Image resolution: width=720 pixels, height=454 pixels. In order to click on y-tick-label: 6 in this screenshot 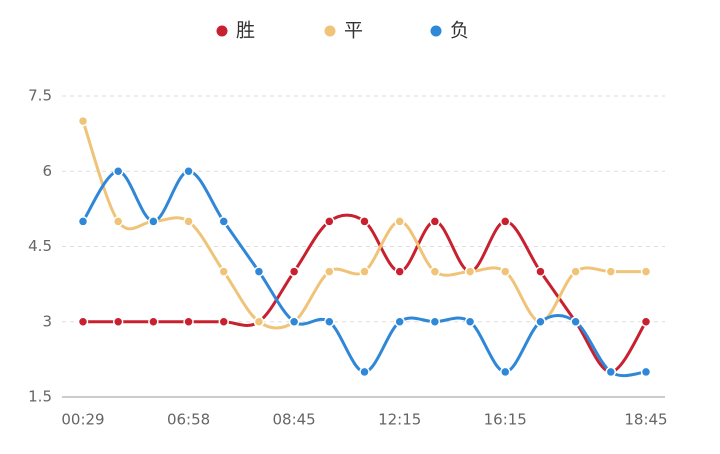, I will do `click(47, 171)`.